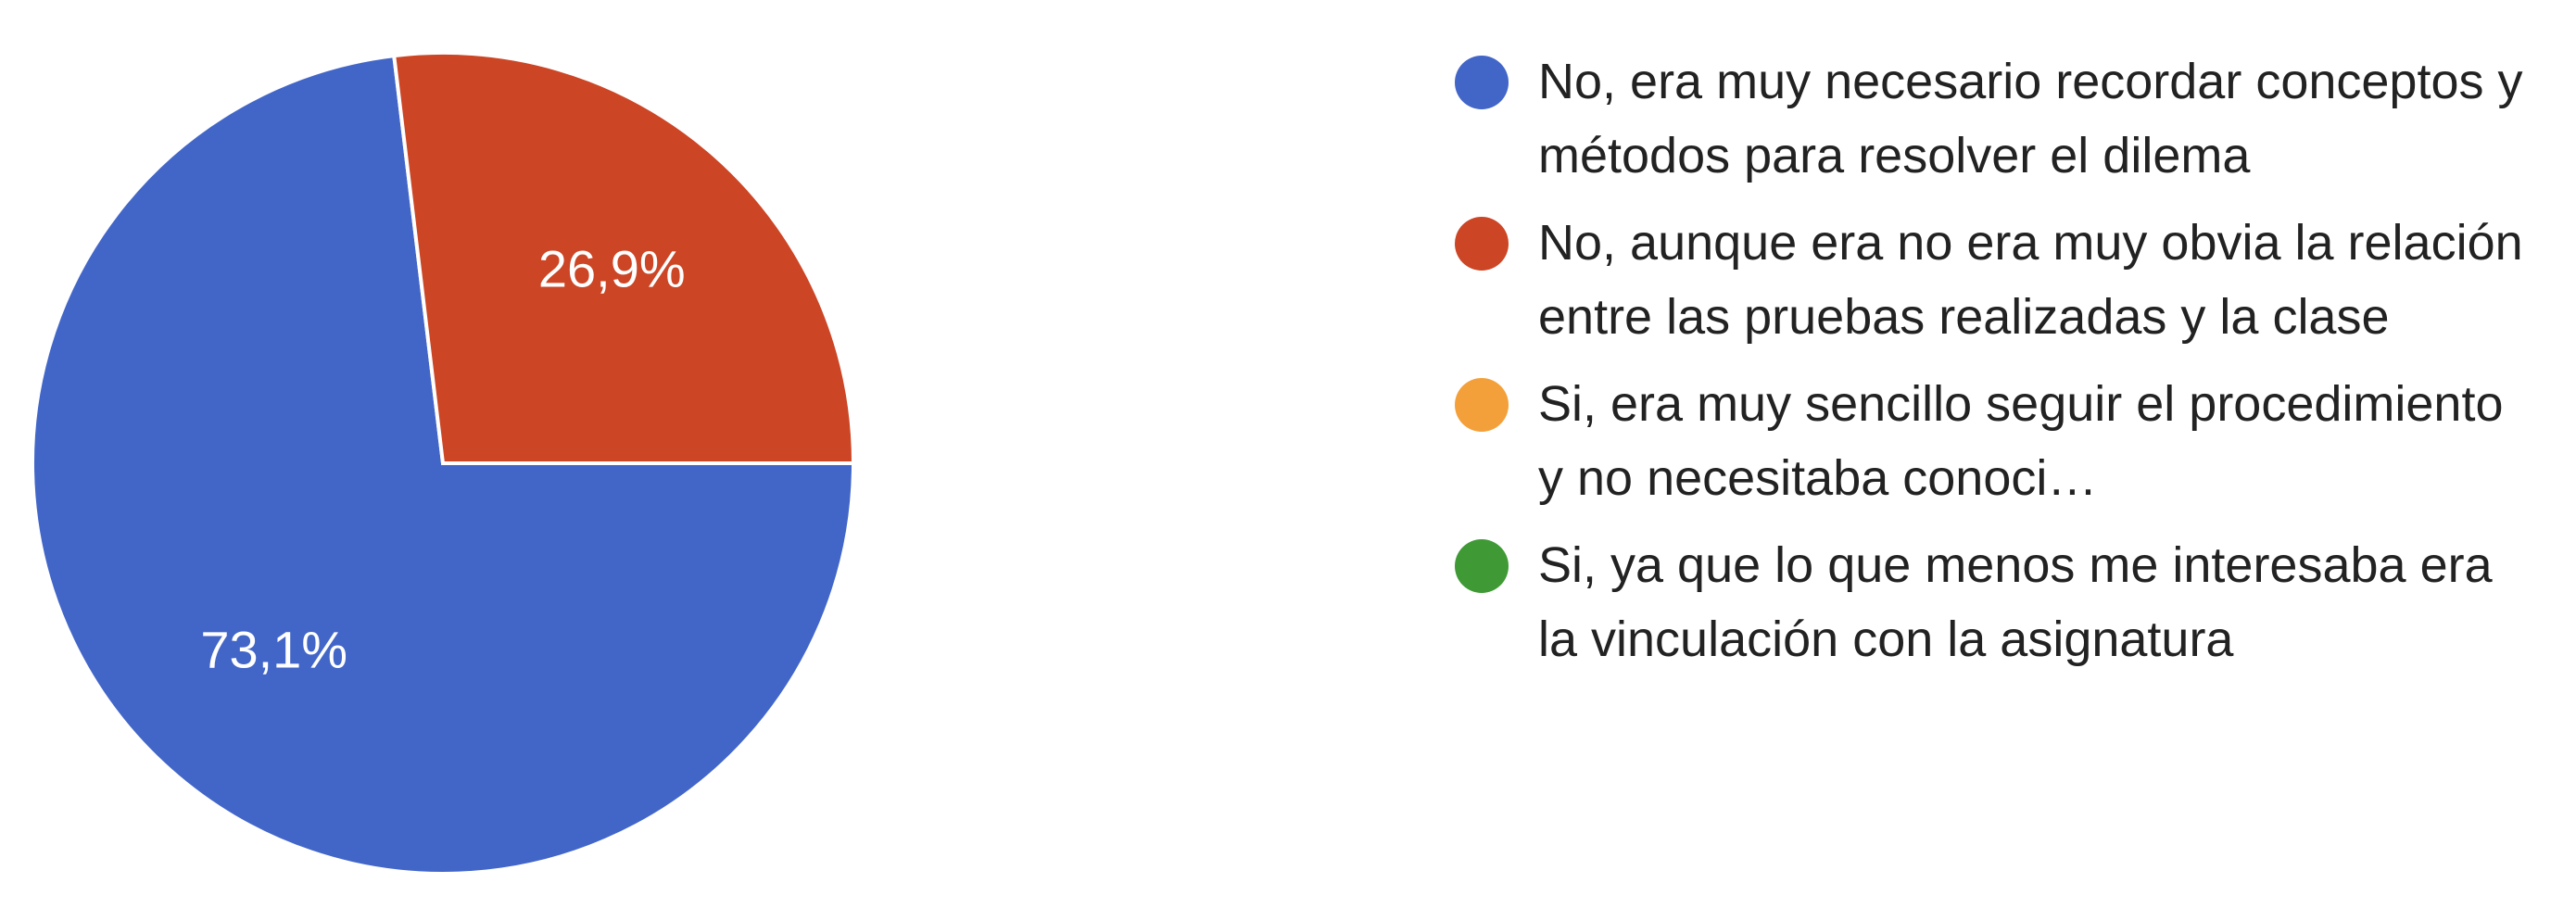 The width and height of the screenshot is (2576, 908). I want to click on pie-slice-labels: 73,1% 26,9%, so click(442, 458).